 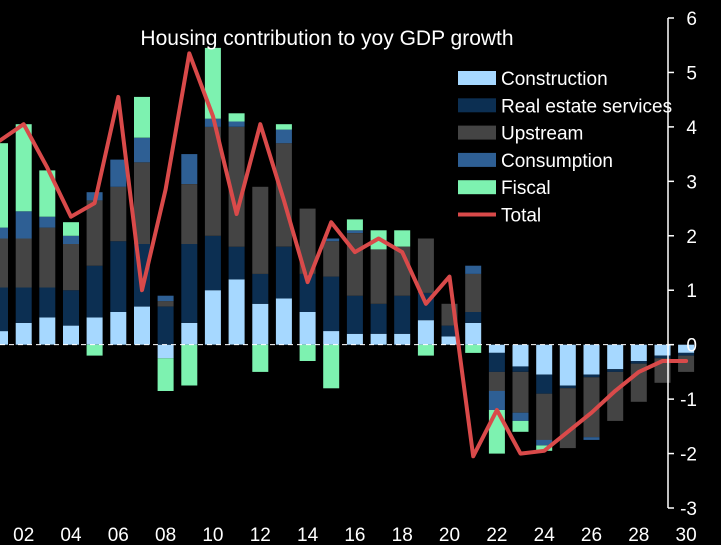 What do you see at coordinates (544, 442) in the screenshot?
I see `bar-consumption-2024` at bounding box center [544, 442].